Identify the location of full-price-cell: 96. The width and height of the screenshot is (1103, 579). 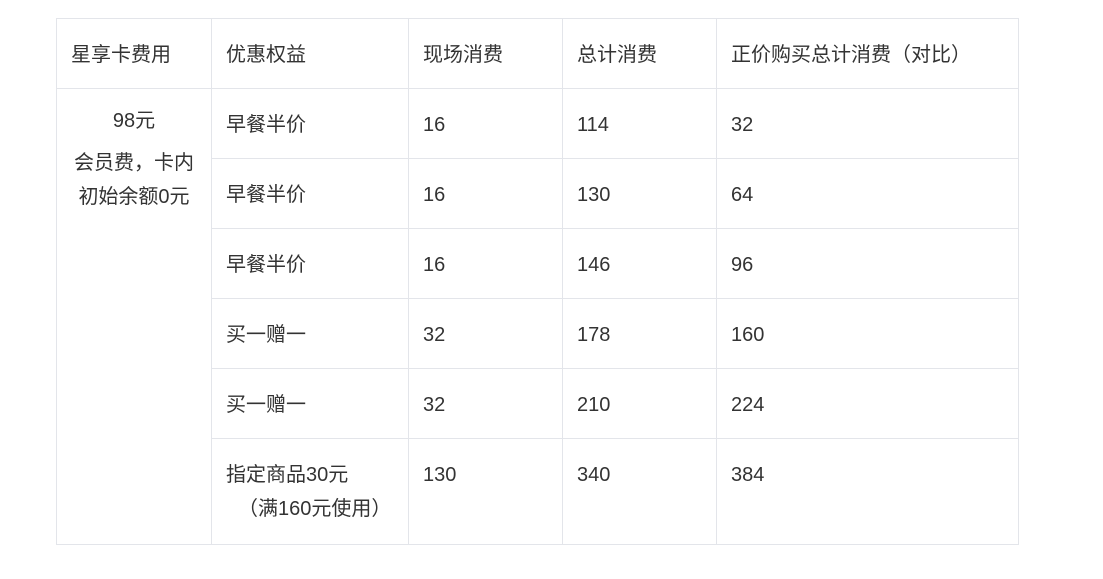
(867, 263).